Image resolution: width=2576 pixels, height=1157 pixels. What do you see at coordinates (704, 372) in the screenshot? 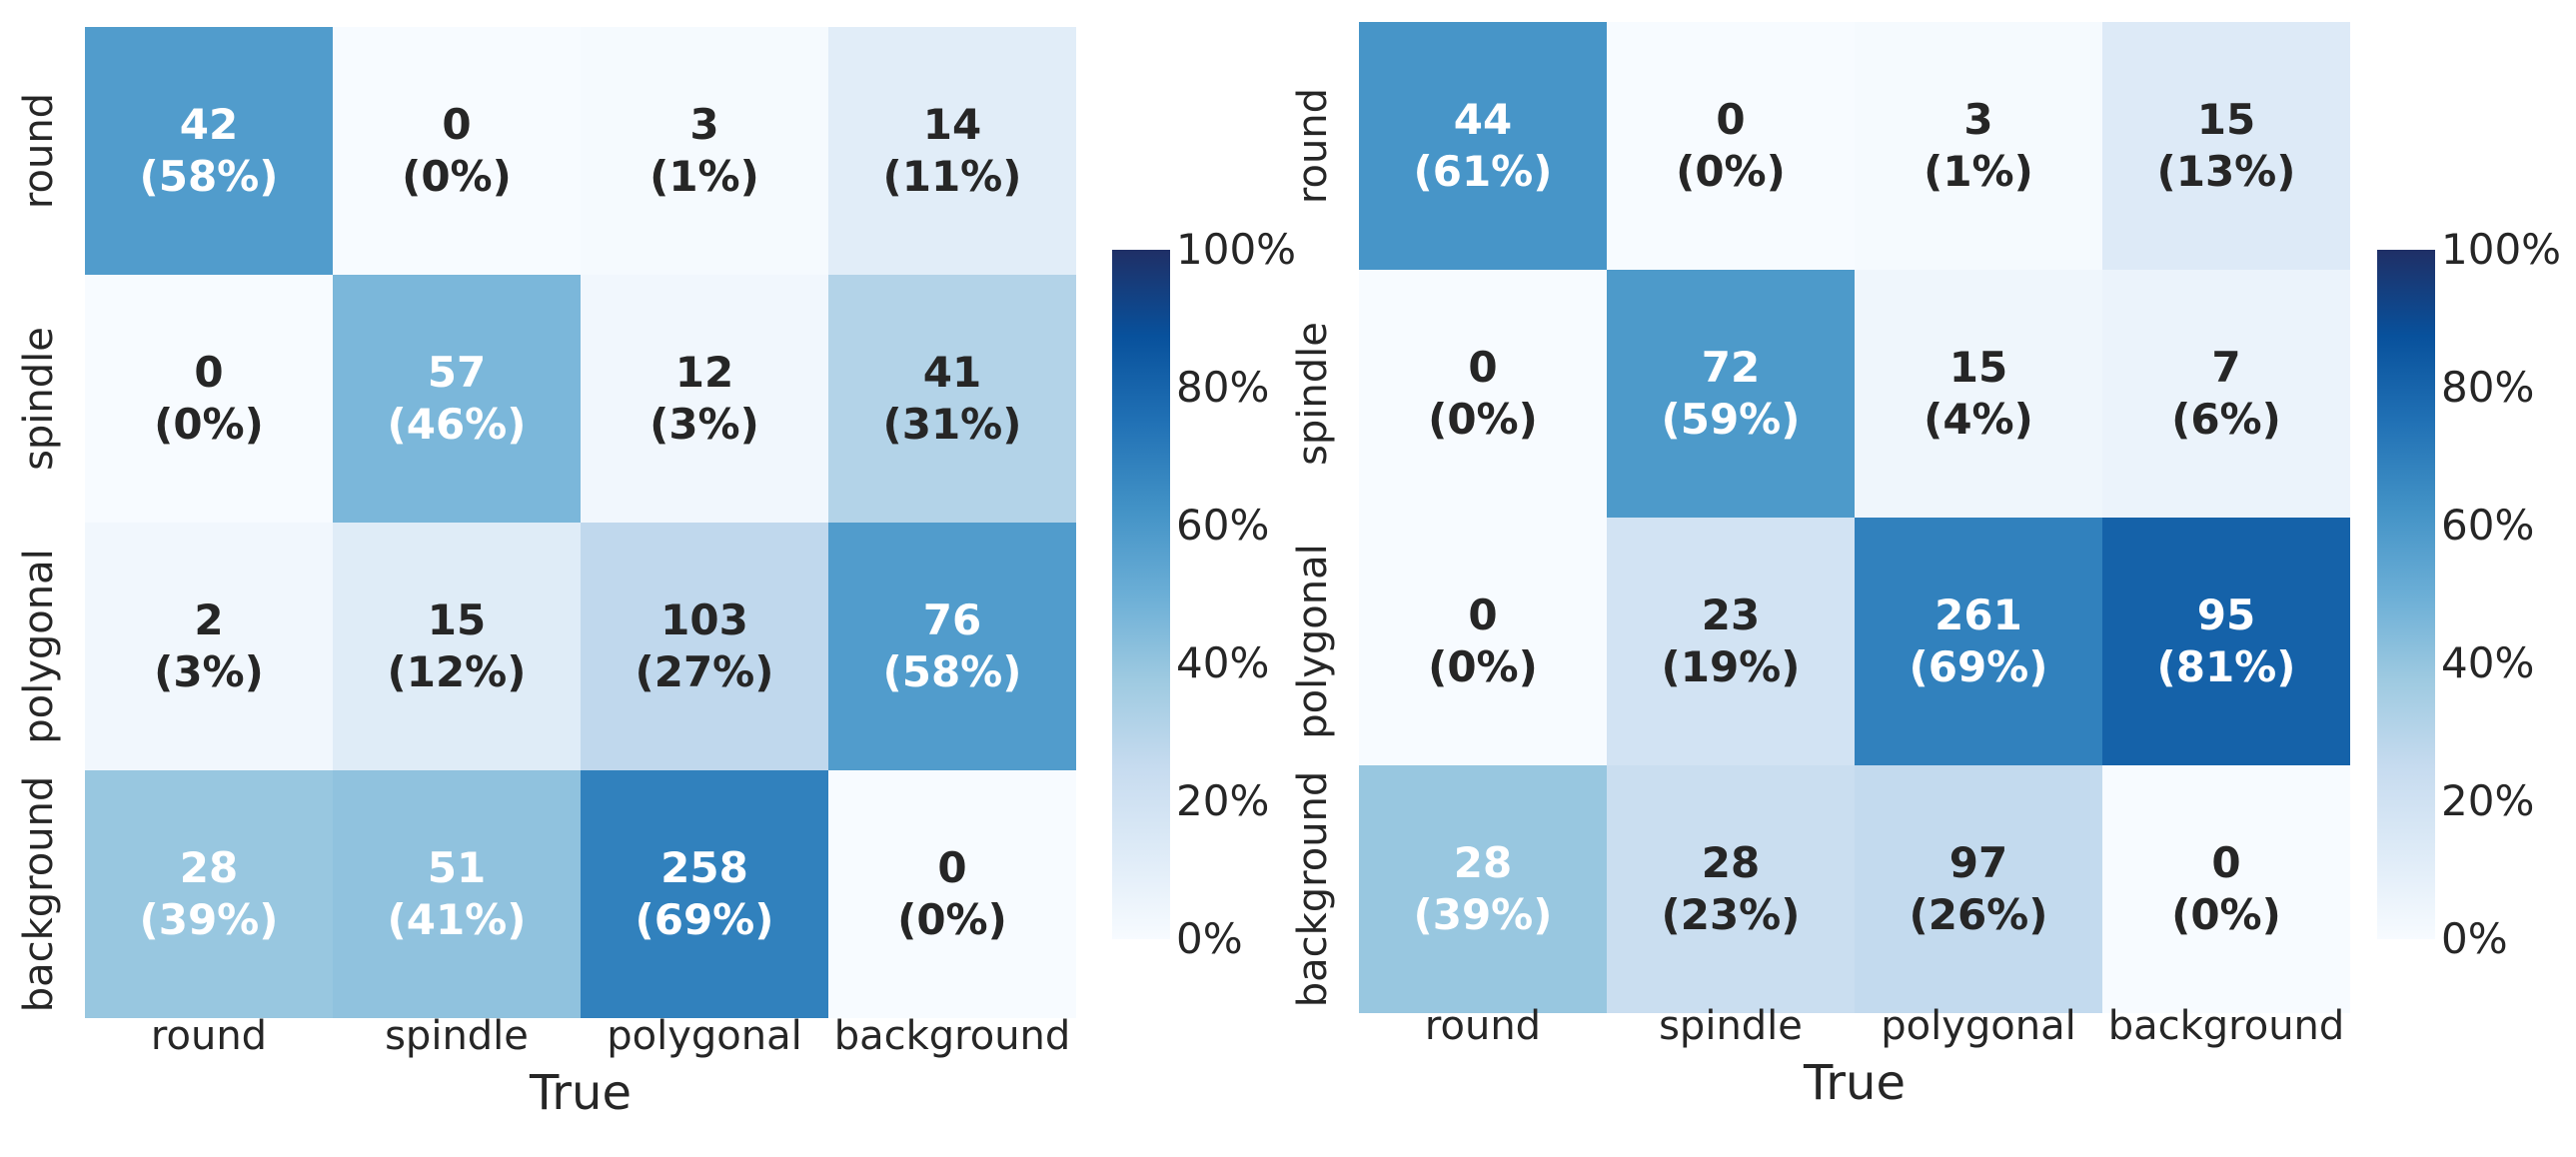
I see `cell-count-label: 12` at bounding box center [704, 372].